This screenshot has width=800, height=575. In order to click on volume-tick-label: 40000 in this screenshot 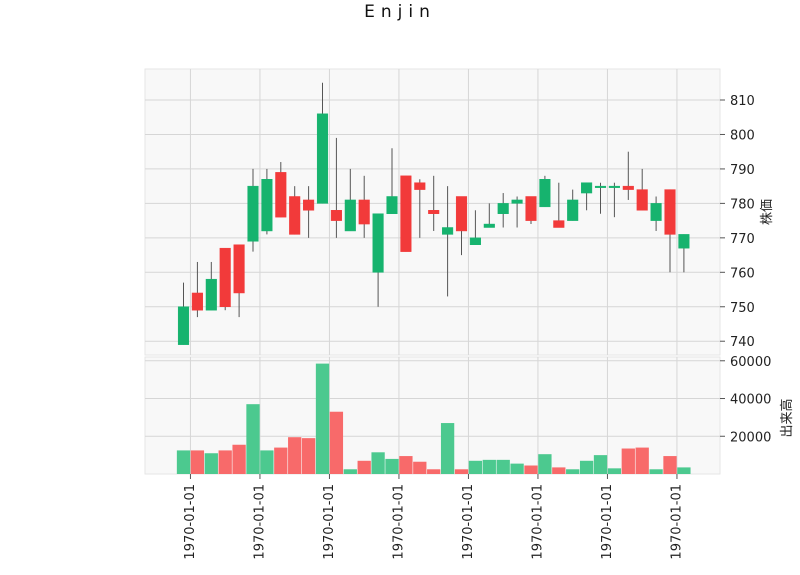, I will do `click(750, 400)`.